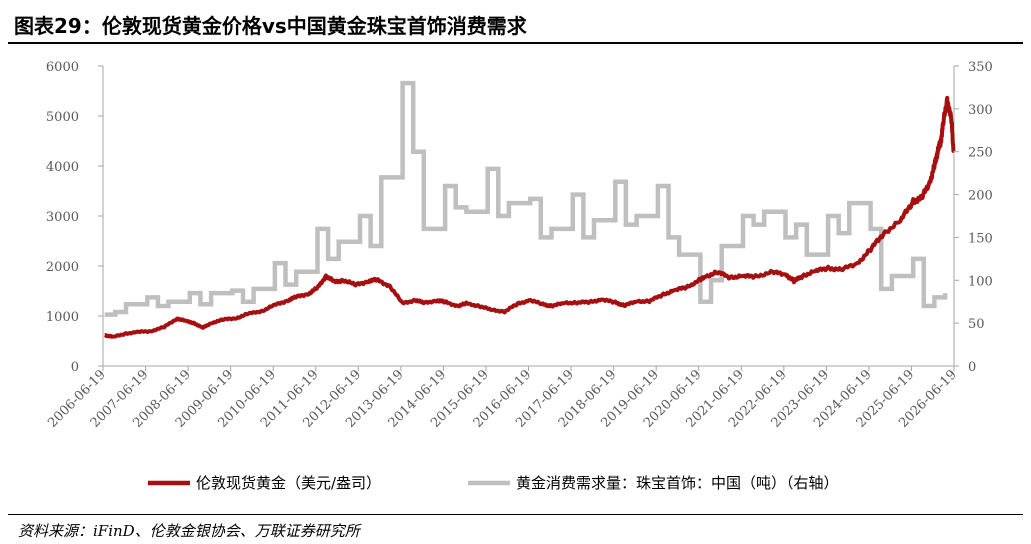 This screenshot has height=544, width=1031. I want to click on y-left-tick-label: 2000, so click(62, 267).